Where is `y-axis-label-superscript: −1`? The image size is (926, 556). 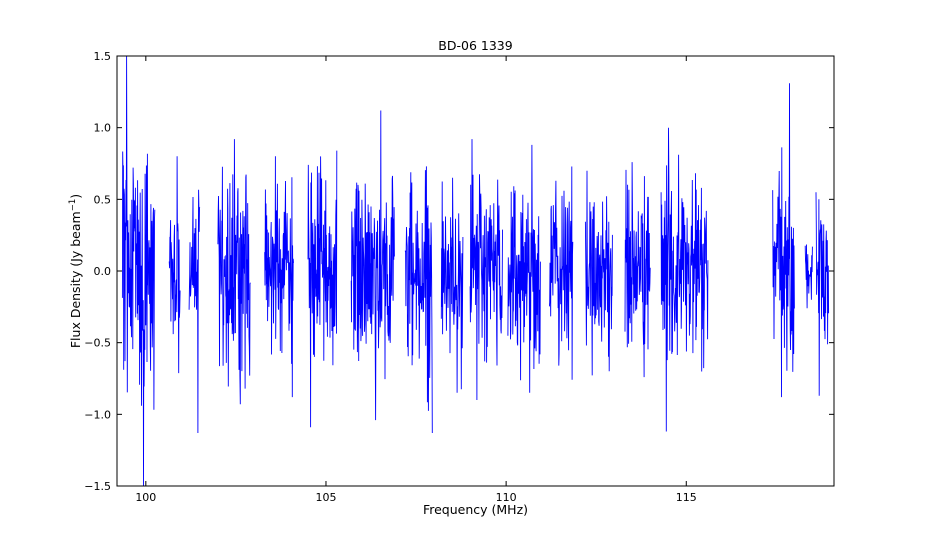 y-axis-label-superscript: −1 is located at coordinates (73, 205).